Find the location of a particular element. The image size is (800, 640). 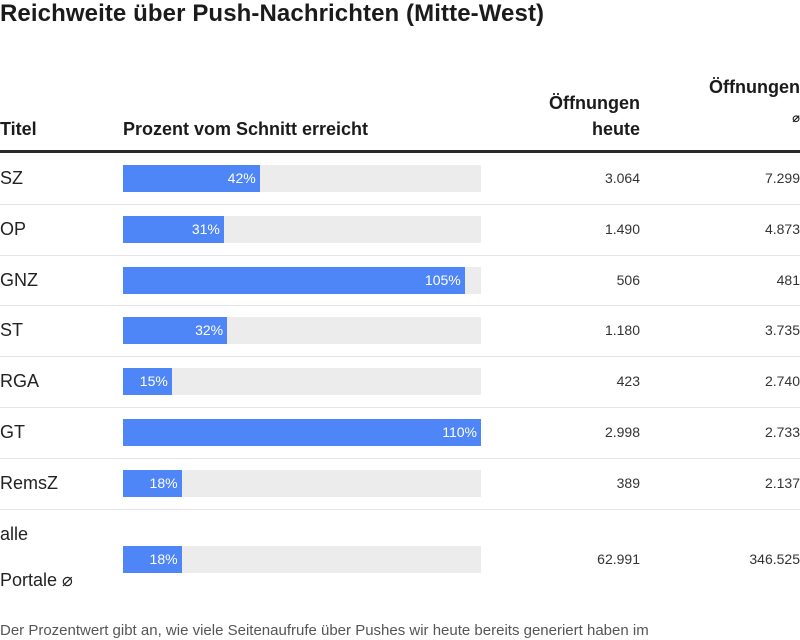

bar-track: 110% is located at coordinates (302, 432).